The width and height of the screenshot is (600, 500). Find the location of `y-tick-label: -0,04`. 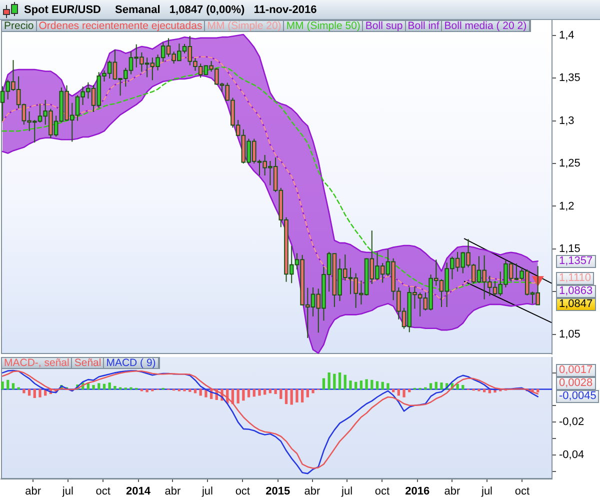

y-tick-label: -0,04 is located at coordinates (571, 455).